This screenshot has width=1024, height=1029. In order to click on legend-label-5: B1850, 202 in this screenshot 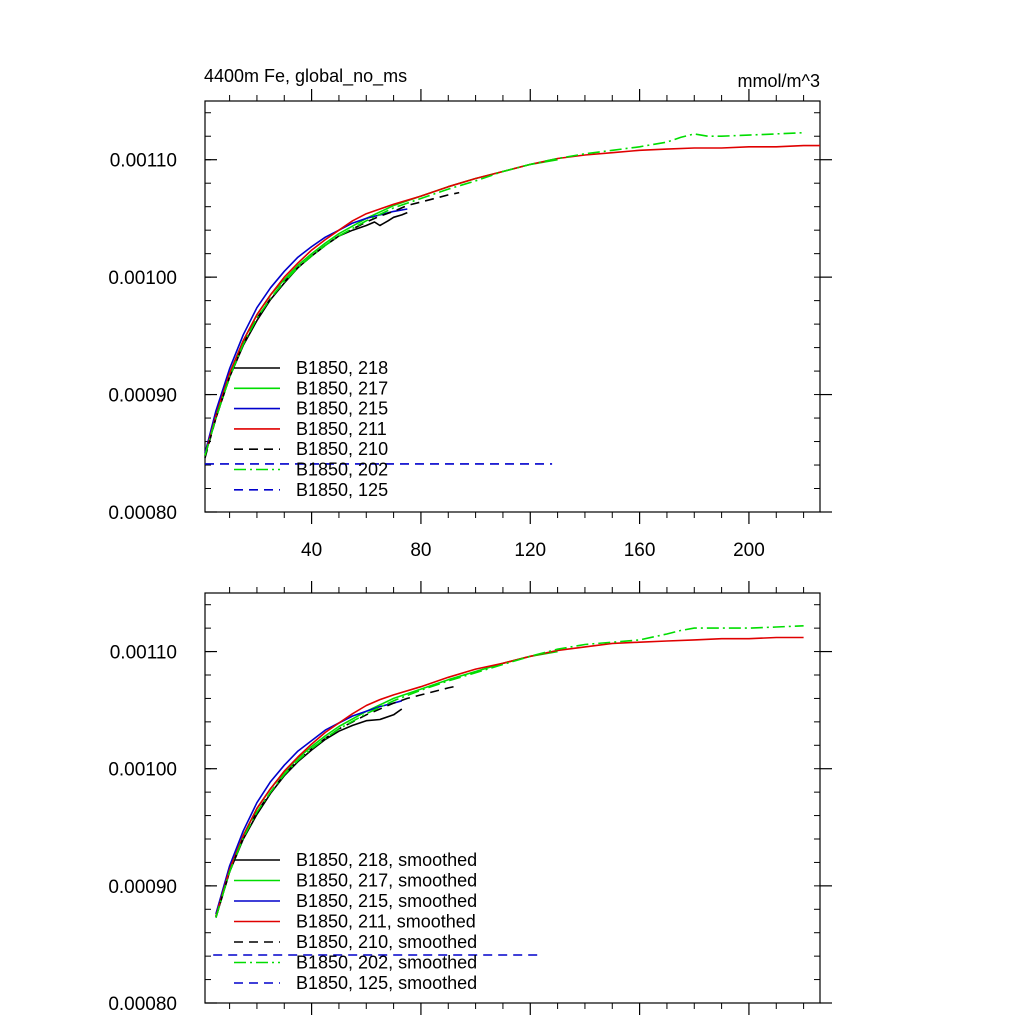, I will do `click(342, 470)`.